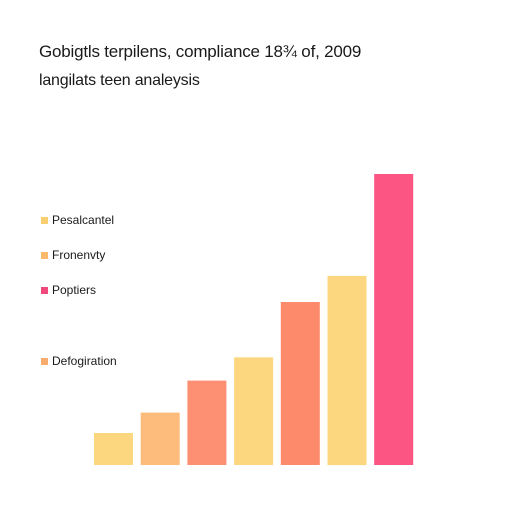 The width and height of the screenshot is (512, 512). Describe the element at coordinates (83, 220) in the screenshot. I see `legend-label: Pesalcantel` at that location.